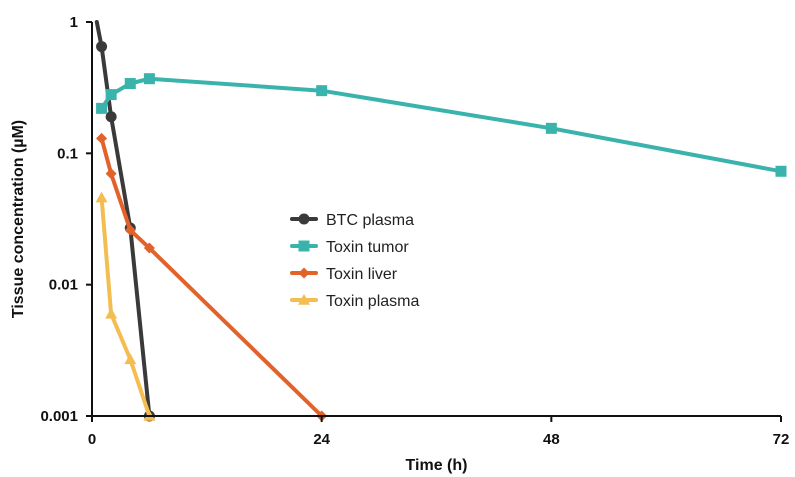 Image resolution: width=795 pixels, height=477 pixels. I want to click on y-ticks: 0.001 0.01 0.1 1, so click(66, 219).